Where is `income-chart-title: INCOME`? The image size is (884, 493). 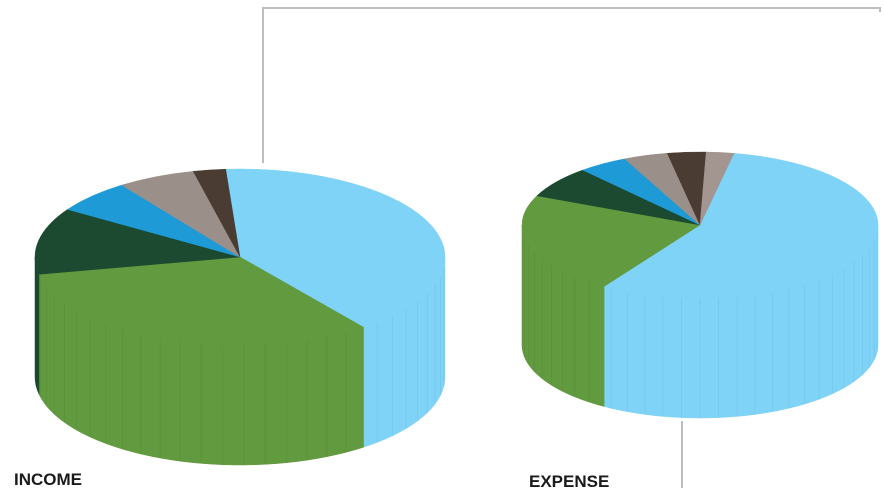 income-chart-title: INCOME is located at coordinates (48, 479).